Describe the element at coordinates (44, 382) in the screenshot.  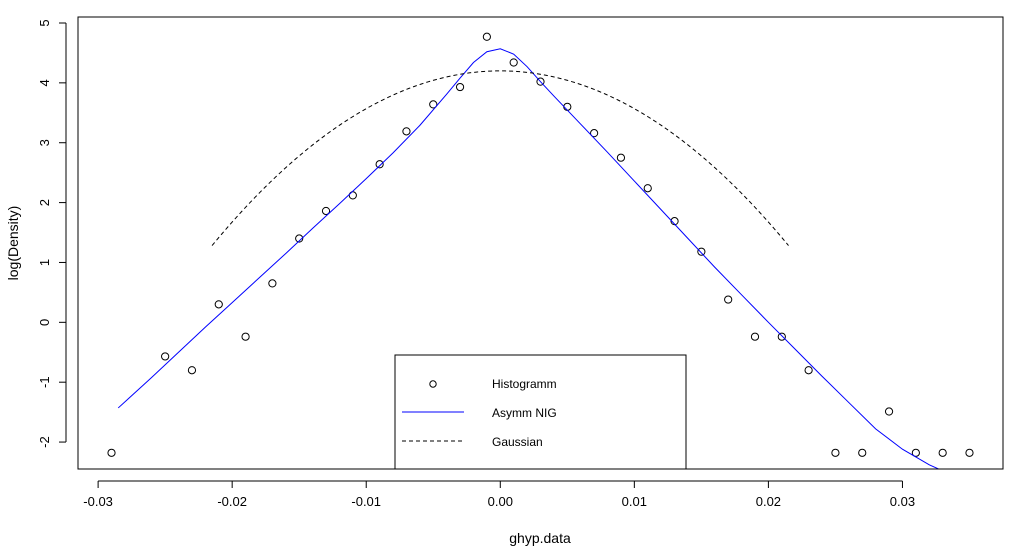
I see `y-tick-label: -1` at that location.